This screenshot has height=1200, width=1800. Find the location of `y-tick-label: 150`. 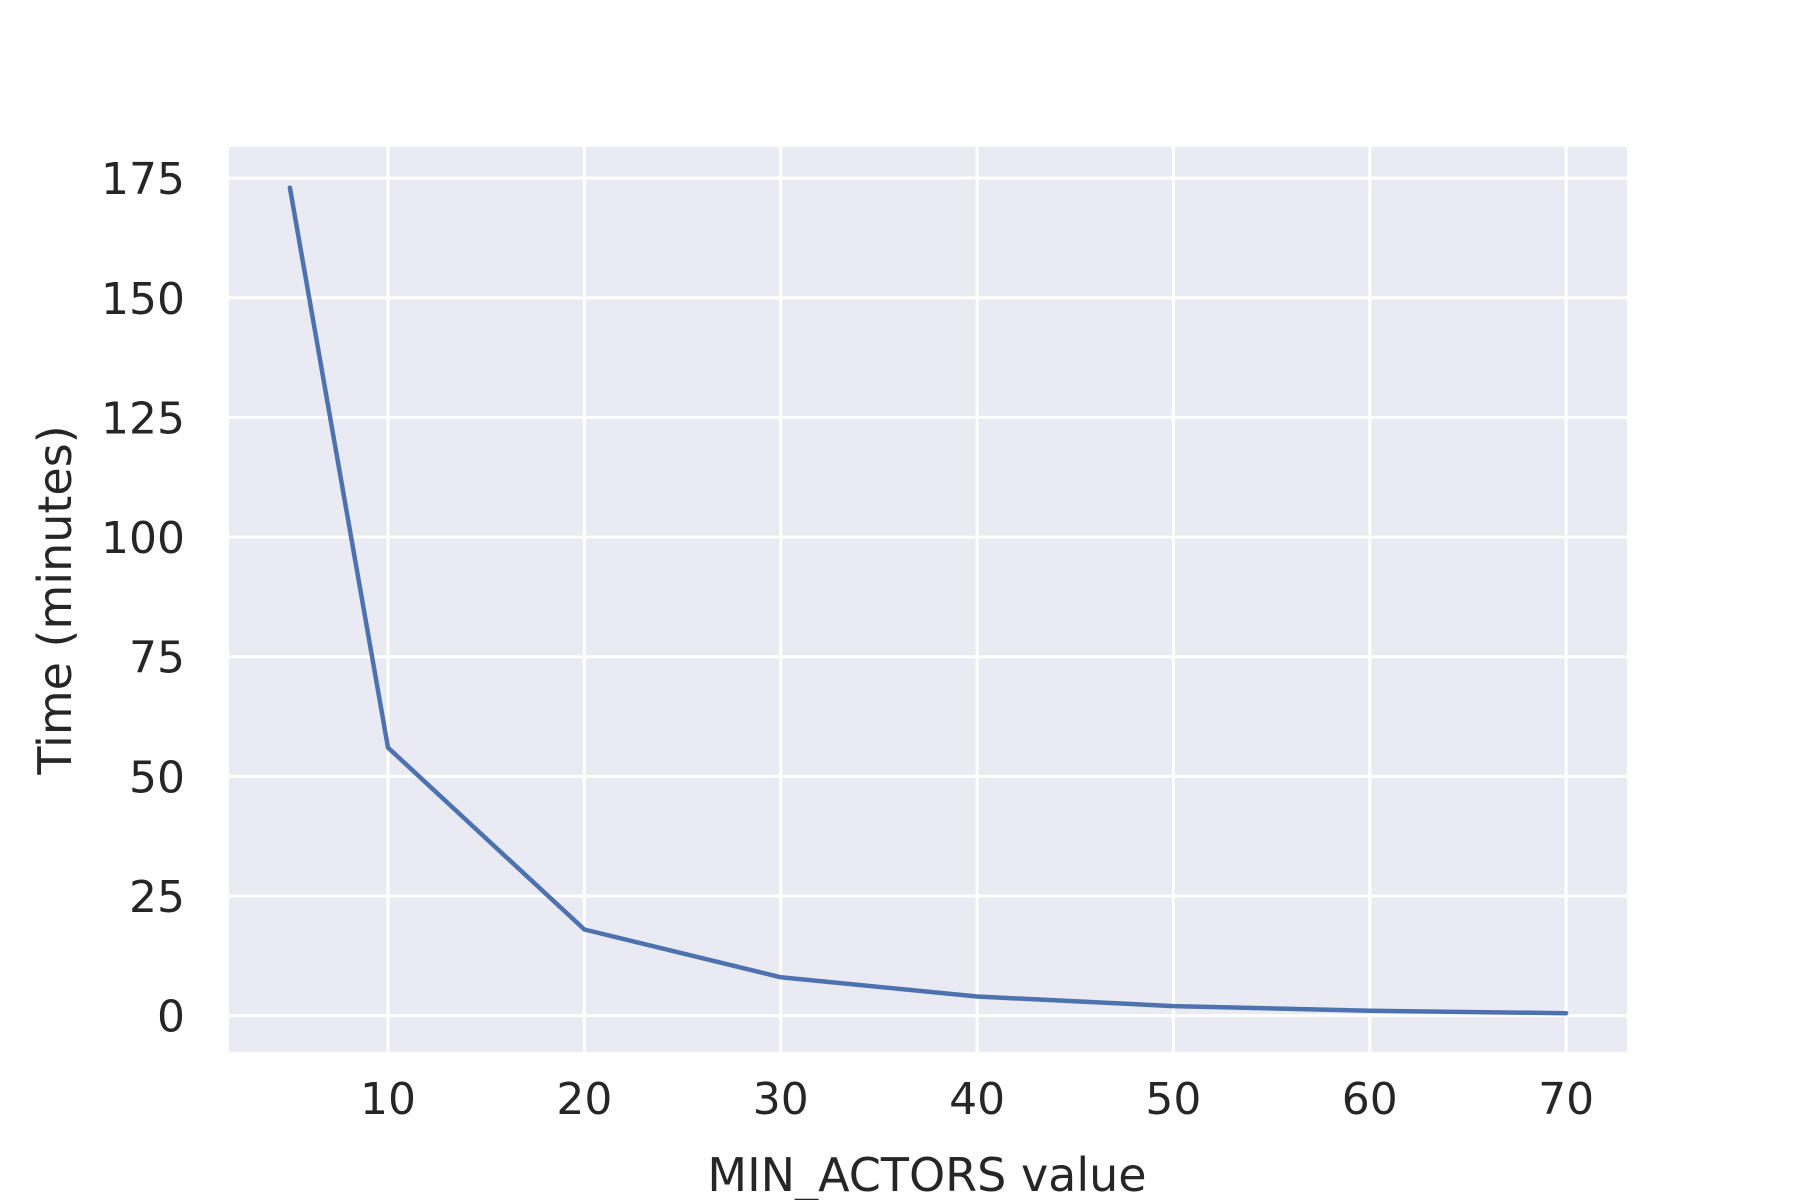

y-tick-label: 150 is located at coordinates (143, 299).